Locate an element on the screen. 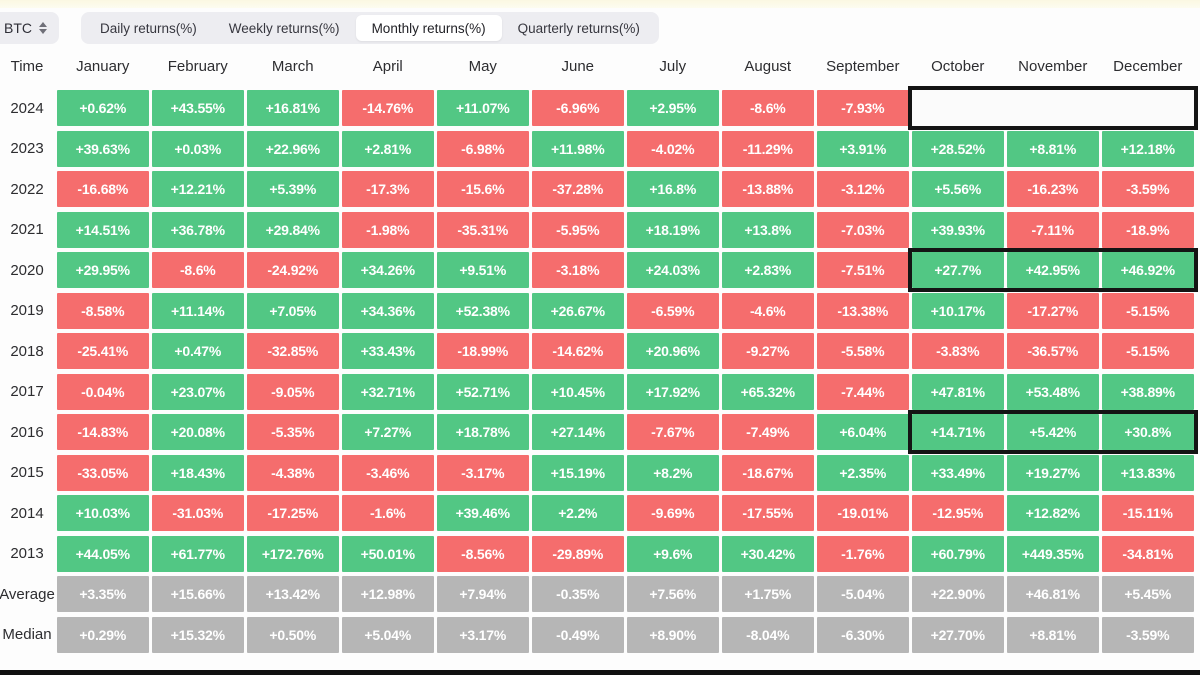  return-cell: +5.04% is located at coordinates (387, 634).